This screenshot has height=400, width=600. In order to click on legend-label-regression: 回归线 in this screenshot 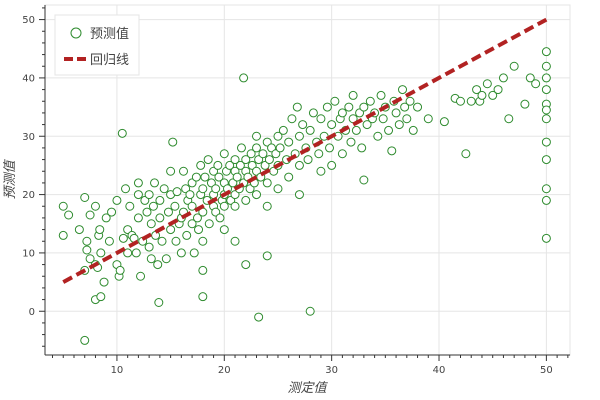, I will do `click(109, 60)`.